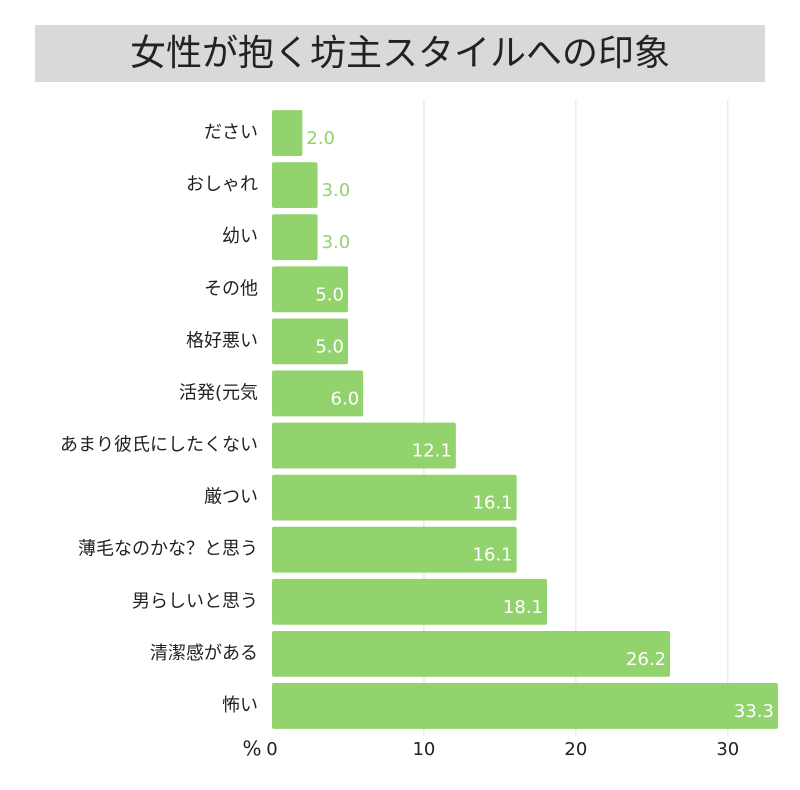 This screenshot has width=800, height=790. What do you see at coordinates (754, 711) in the screenshot?
I see `value-label: 33.3` at bounding box center [754, 711].